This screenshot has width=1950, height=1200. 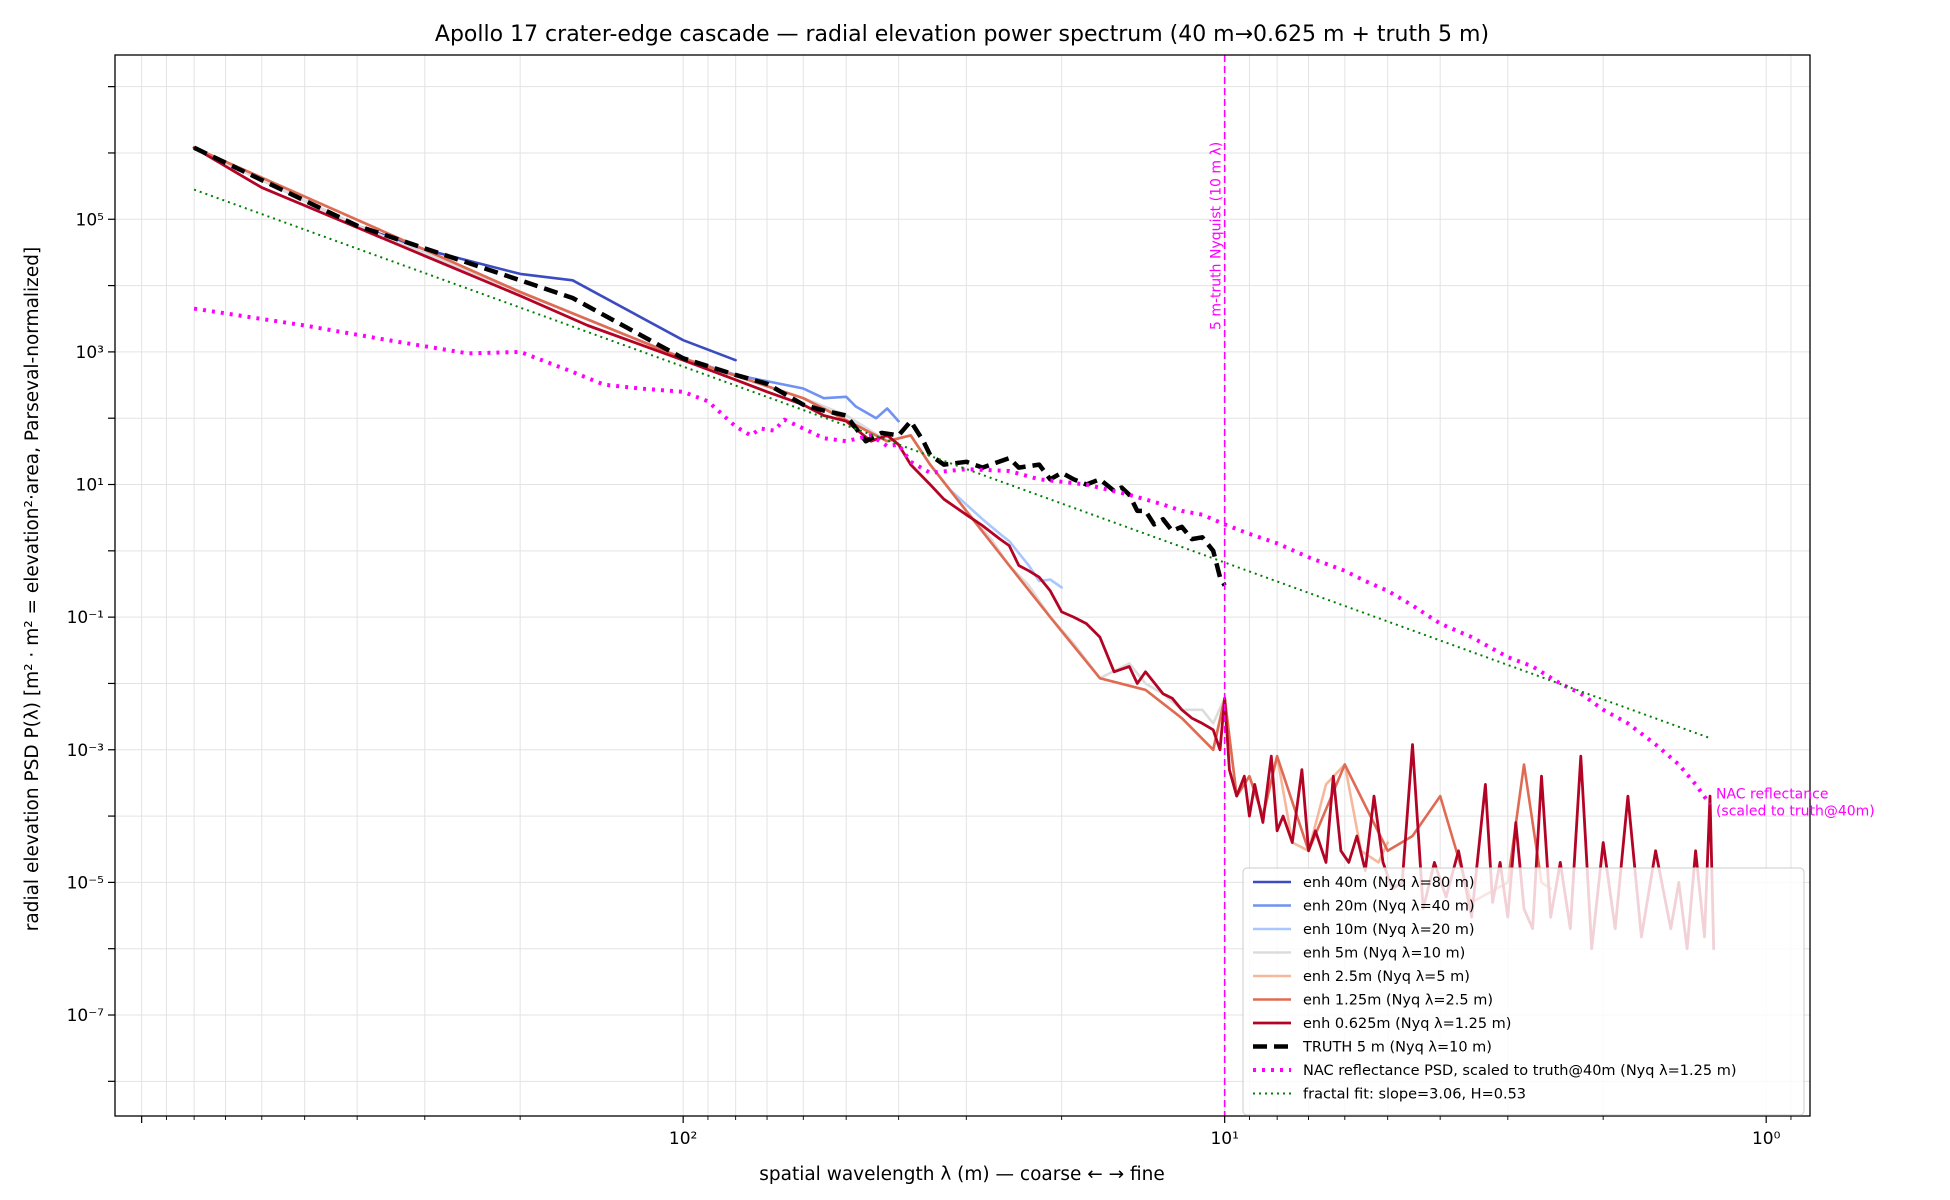 What do you see at coordinates (1407, 1024) in the screenshot?
I see `legend-entry: enh 0.625m (Nyq λ=1.25 m)` at bounding box center [1407, 1024].